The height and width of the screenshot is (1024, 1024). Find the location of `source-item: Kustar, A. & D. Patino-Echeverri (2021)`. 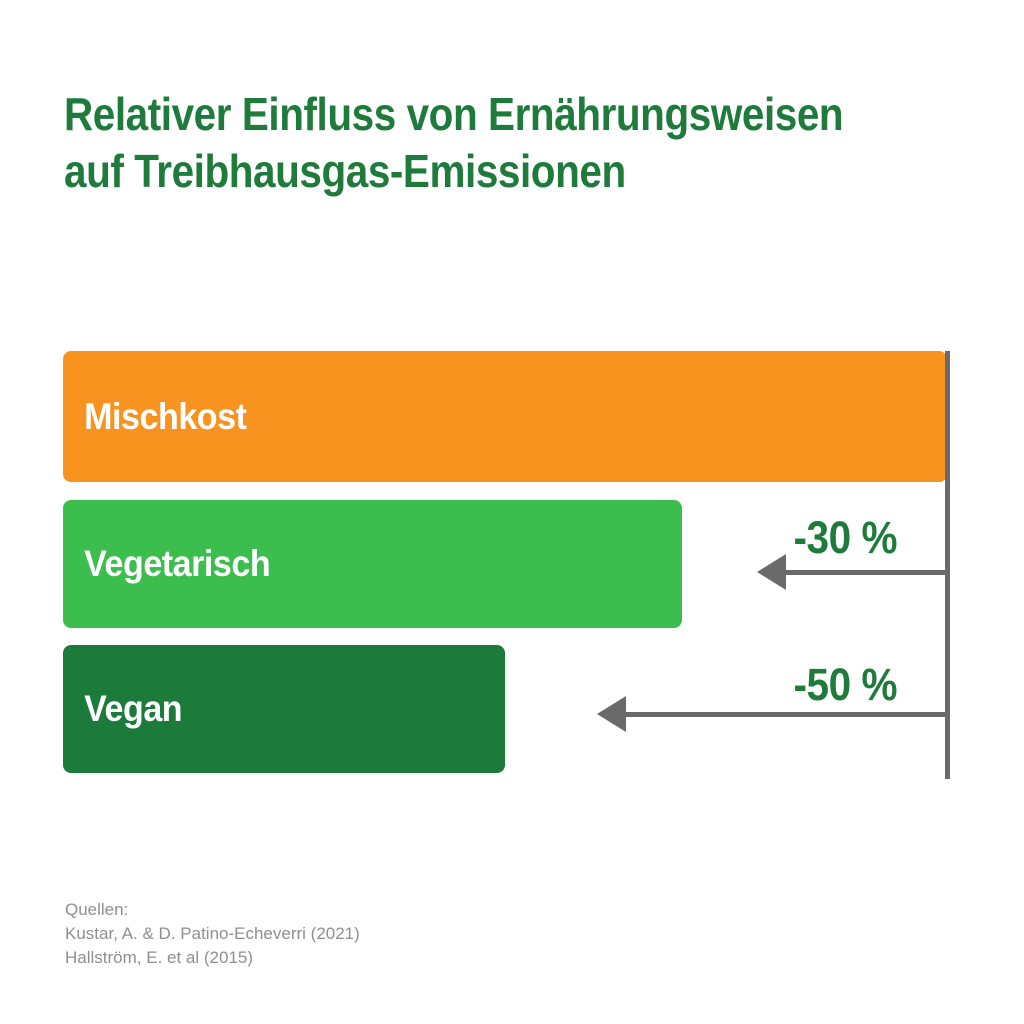

source-item: Kustar, A. & D. Patino-Echeverri (2021) is located at coordinates (212, 933).